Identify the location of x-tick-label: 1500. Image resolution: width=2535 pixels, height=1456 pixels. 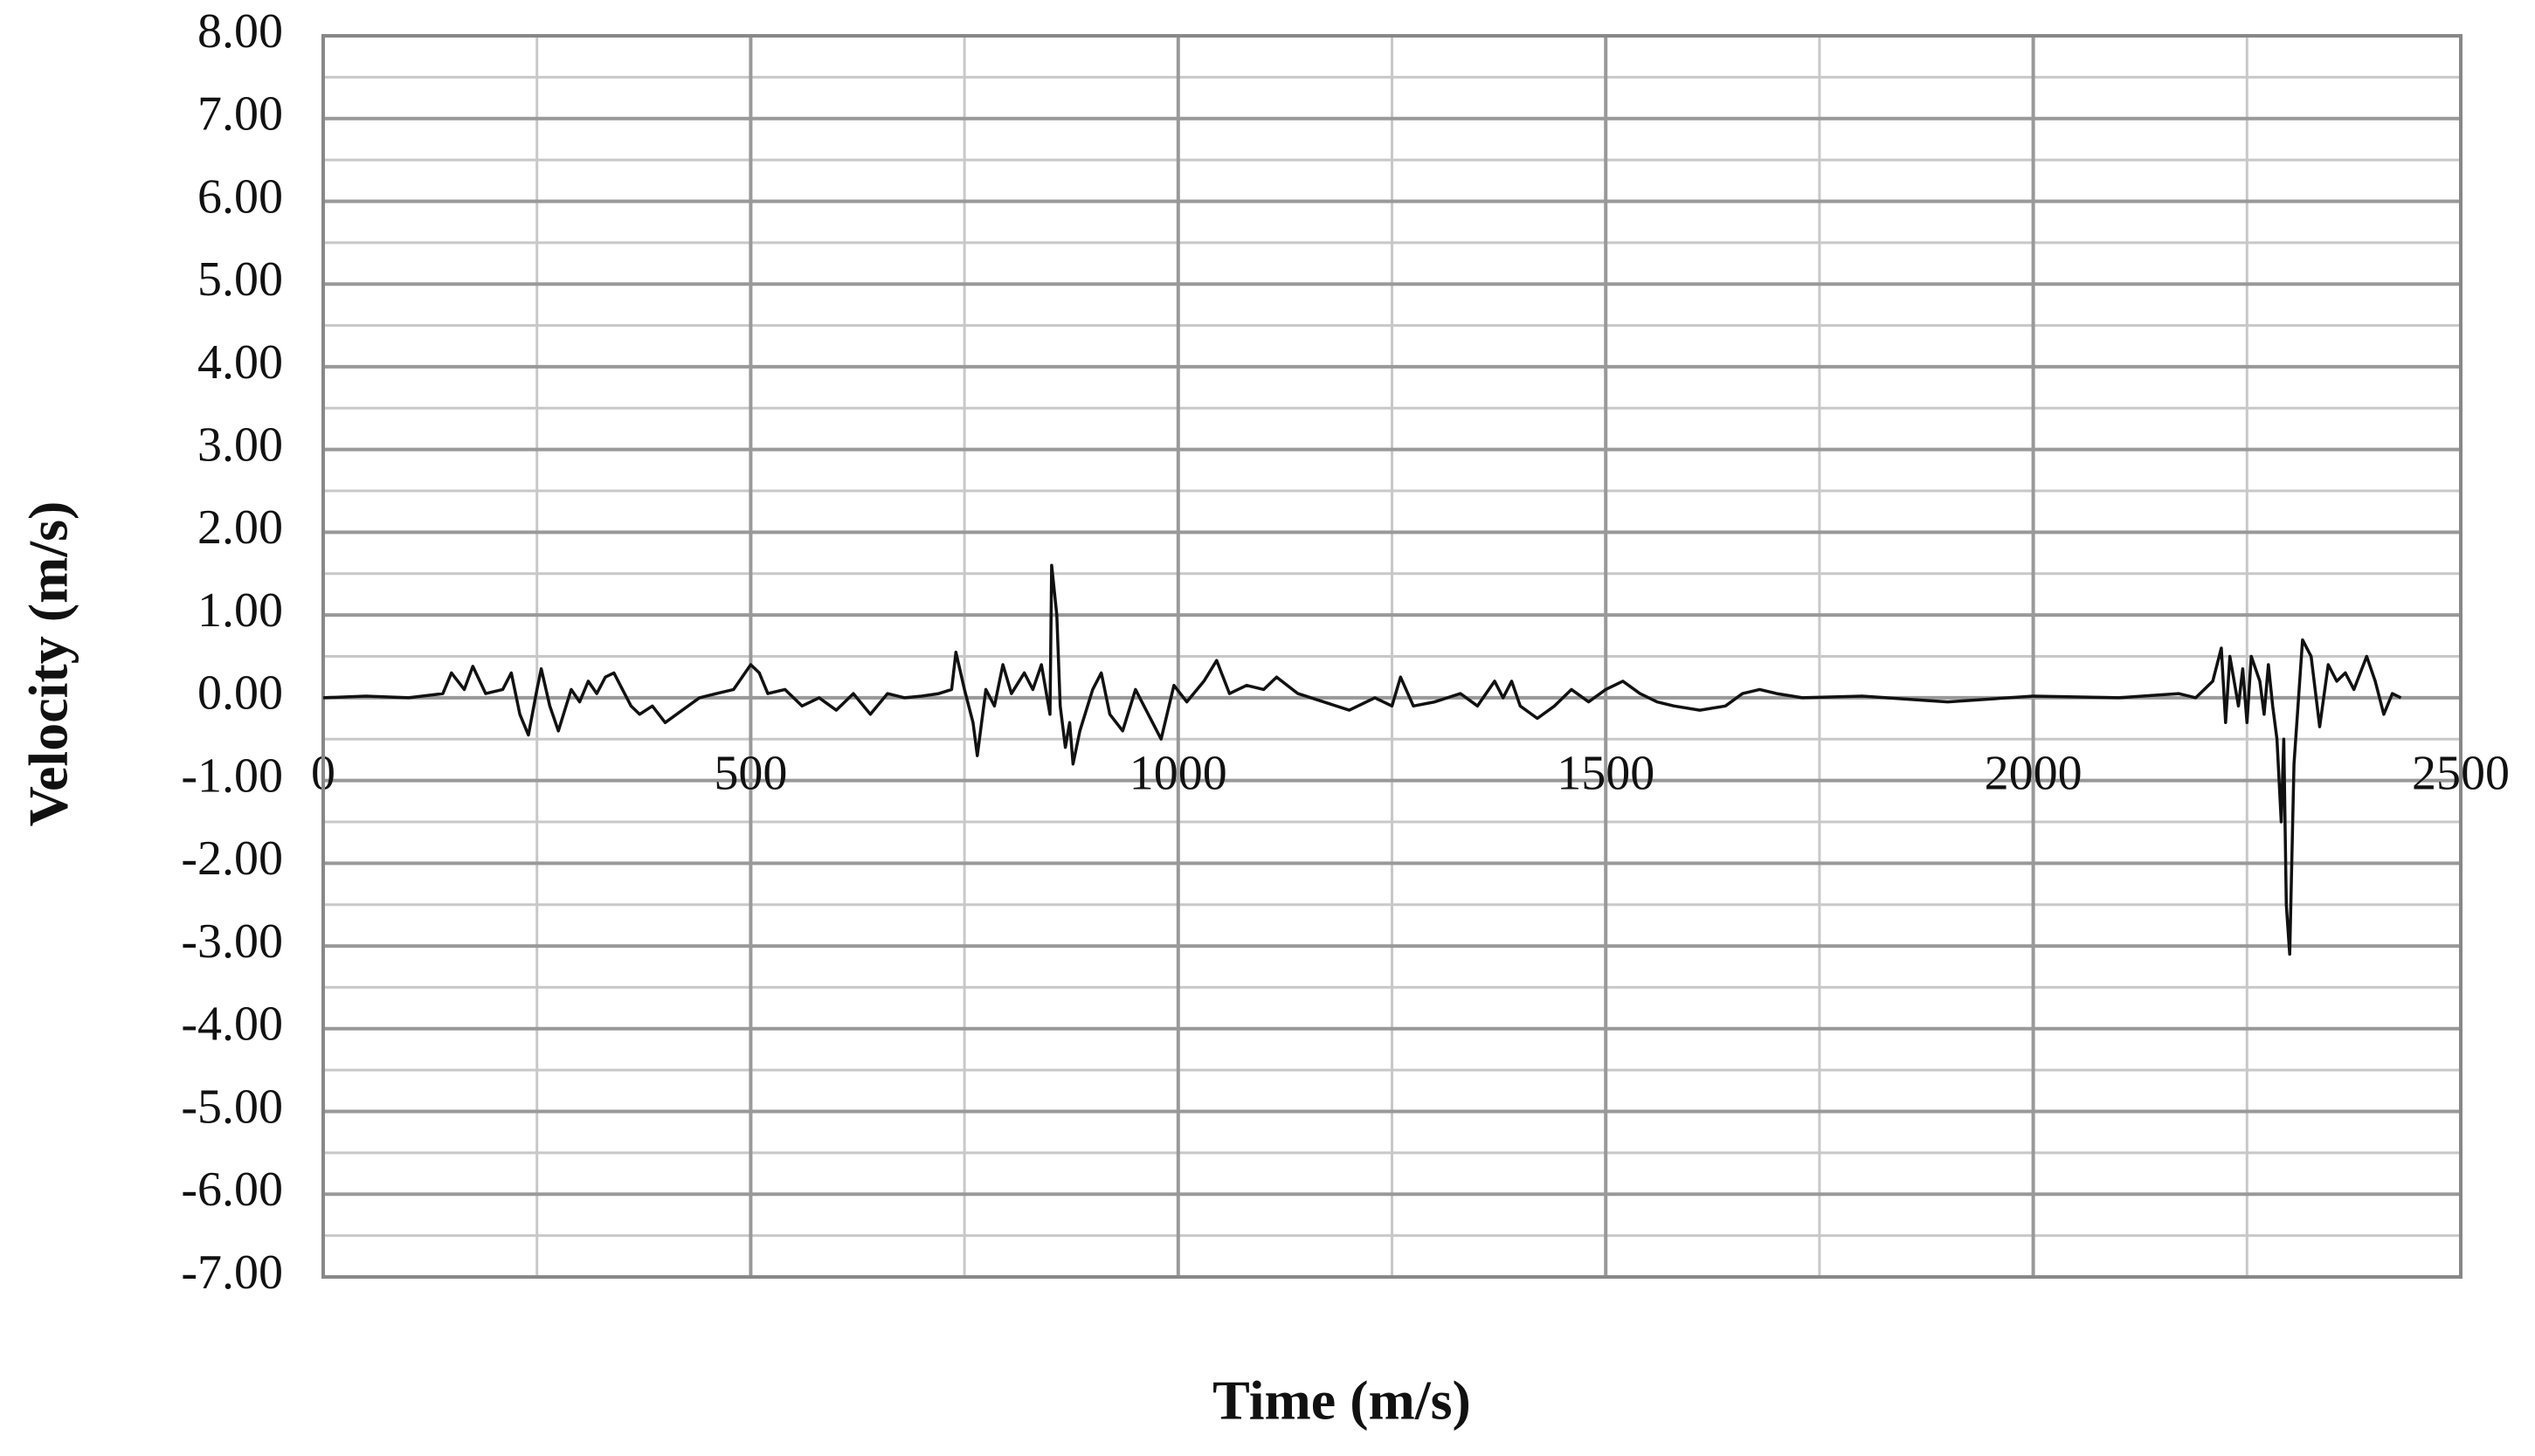
(1605, 774).